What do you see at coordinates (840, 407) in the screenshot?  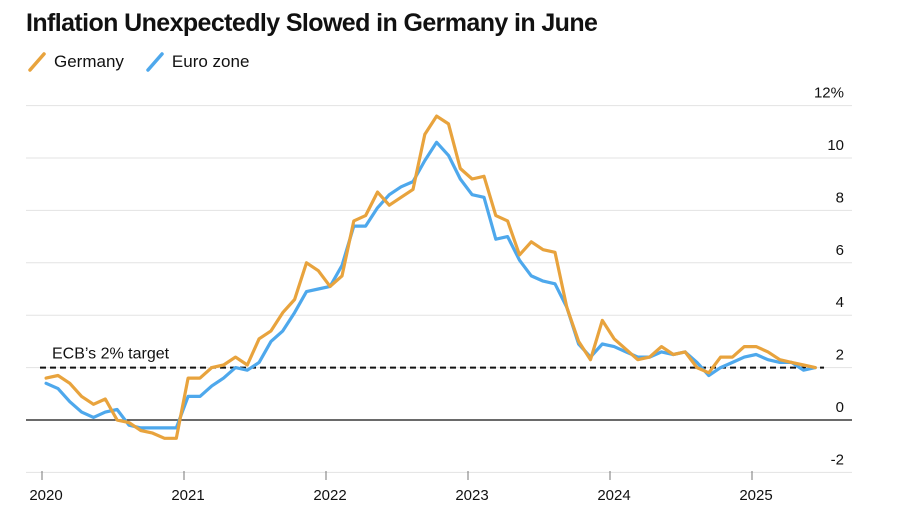 I see `y-tick-label: 0` at bounding box center [840, 407].